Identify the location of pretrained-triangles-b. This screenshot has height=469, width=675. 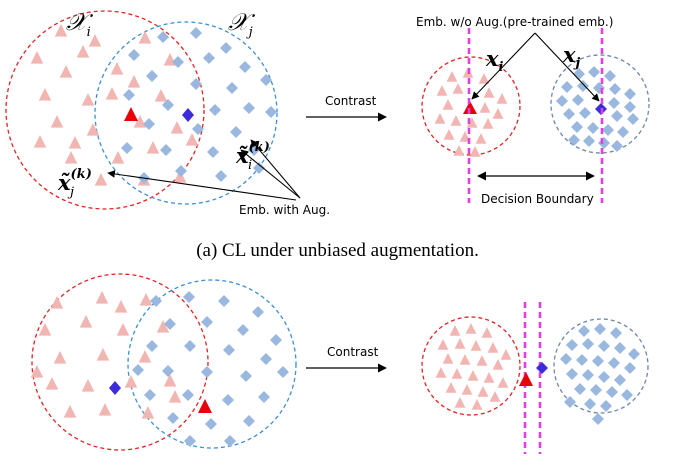
(473, 366).